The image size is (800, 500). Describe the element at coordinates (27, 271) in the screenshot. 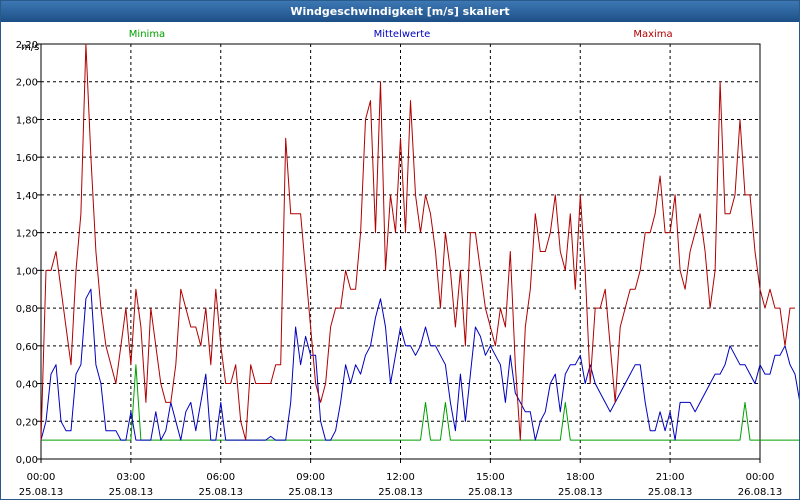

I see `y-tick-label: 1,00` at that location.